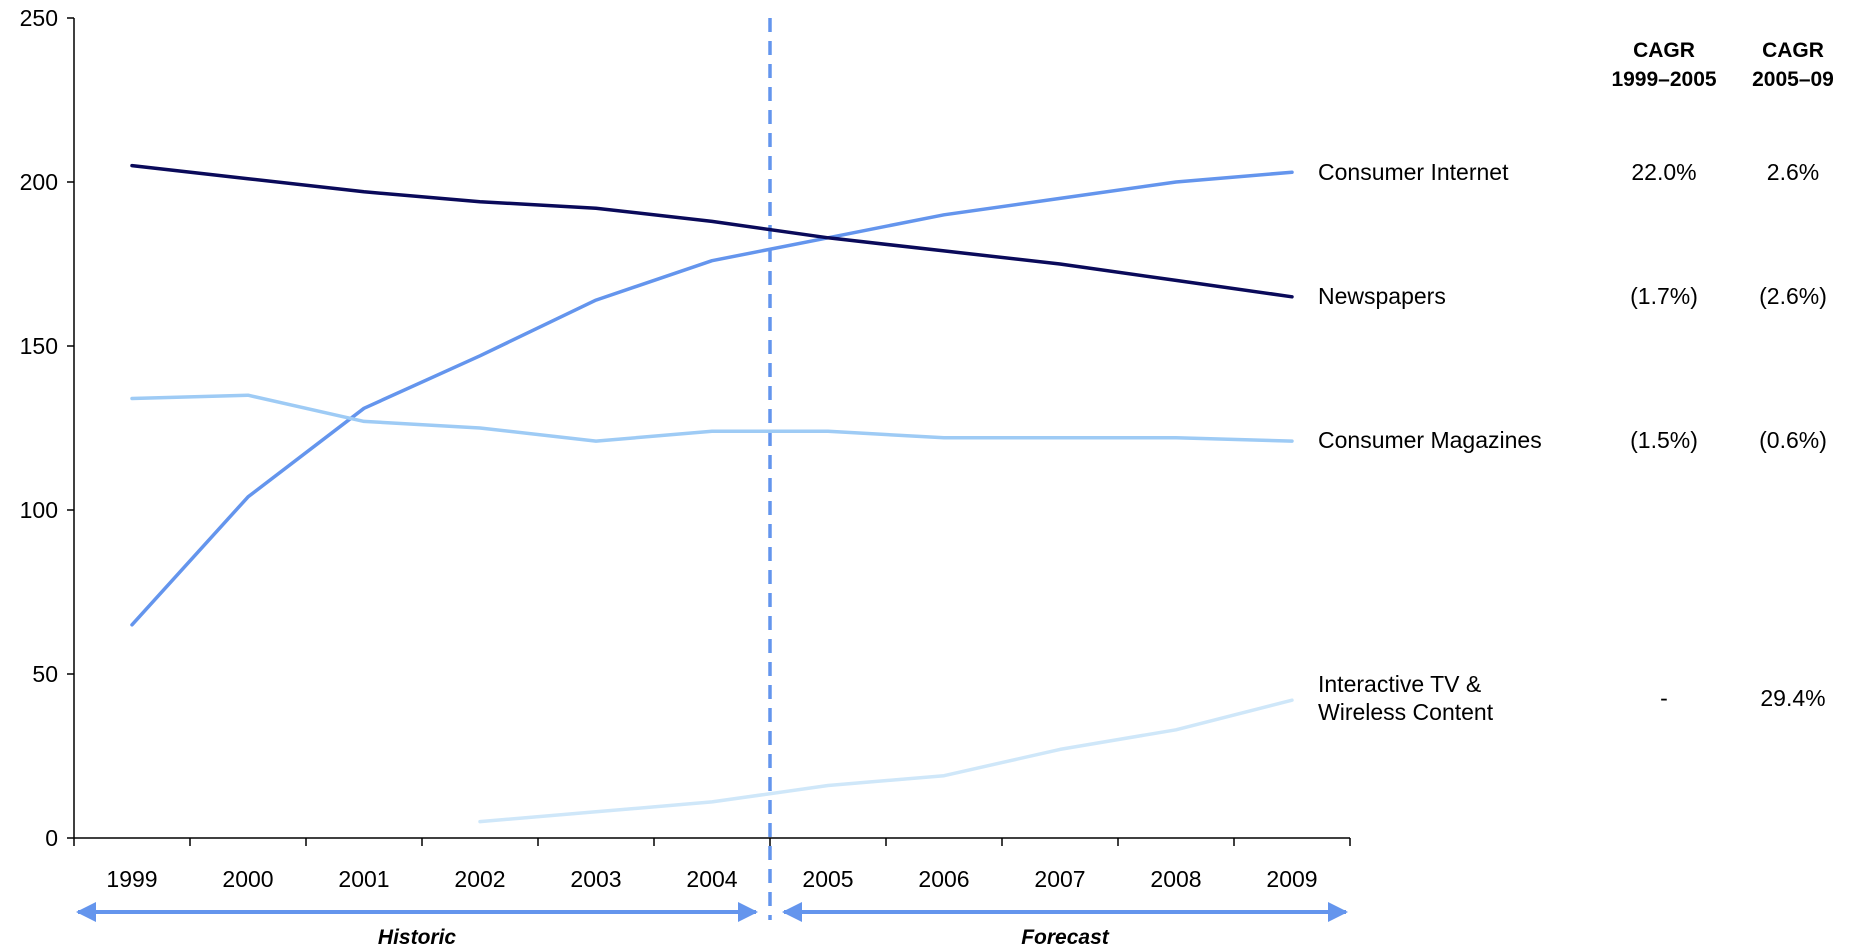  I want to click on x-tick-label: 2001, so click(363, 879).